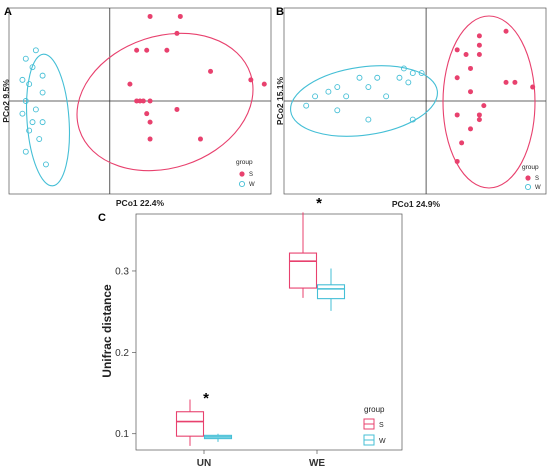 This screenshot has width=550, height=474. What do you see at coordinates (489, 102) in the screenshot?
I see `panel-b-ellipse-s` at bounding box center [489, 102].